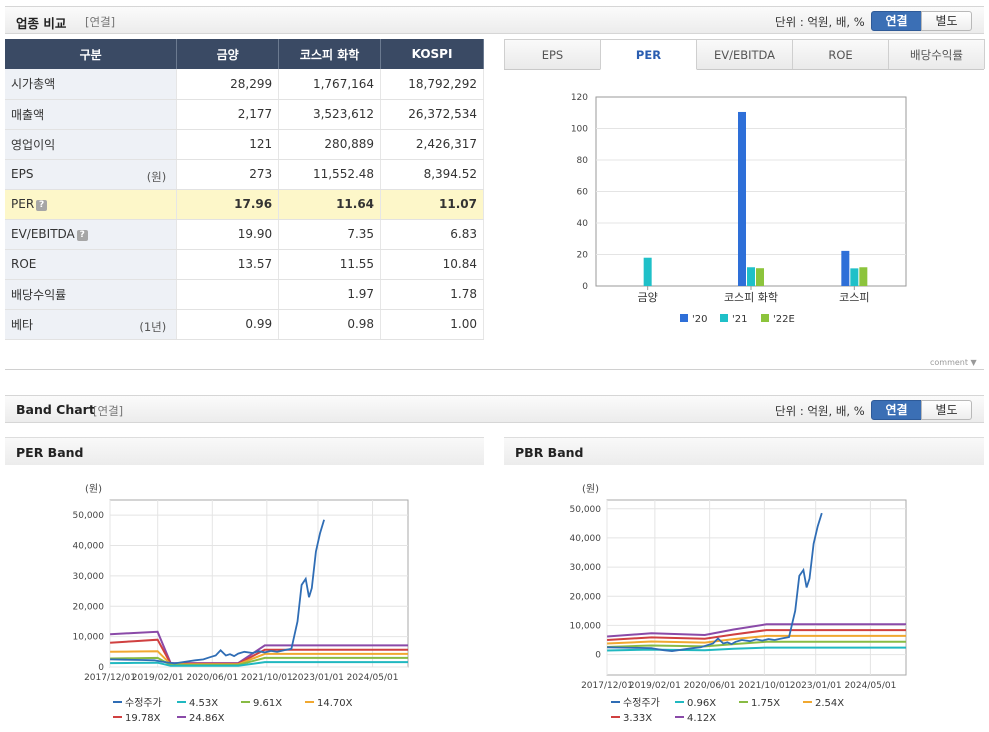 The image size is (989, 732). I want to click on table-cell: 7.35, so click(330, 234).